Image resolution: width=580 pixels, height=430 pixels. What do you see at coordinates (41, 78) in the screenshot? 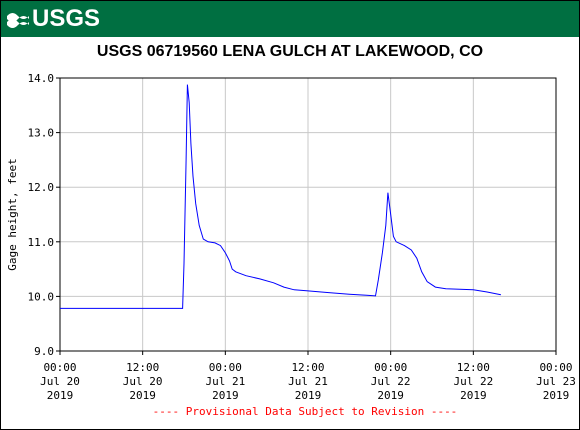
I see `y-tick-label: 14.0` at bounding box center [41, 78].